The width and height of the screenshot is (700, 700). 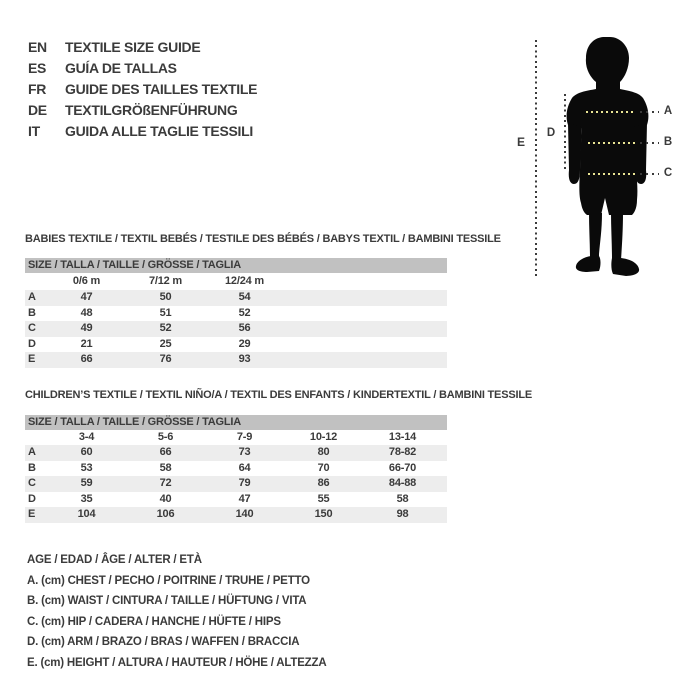 What do you see at coordinates (323, 467) in the screenshot?
I see `cell: 70` at bounding box center [323, 467].